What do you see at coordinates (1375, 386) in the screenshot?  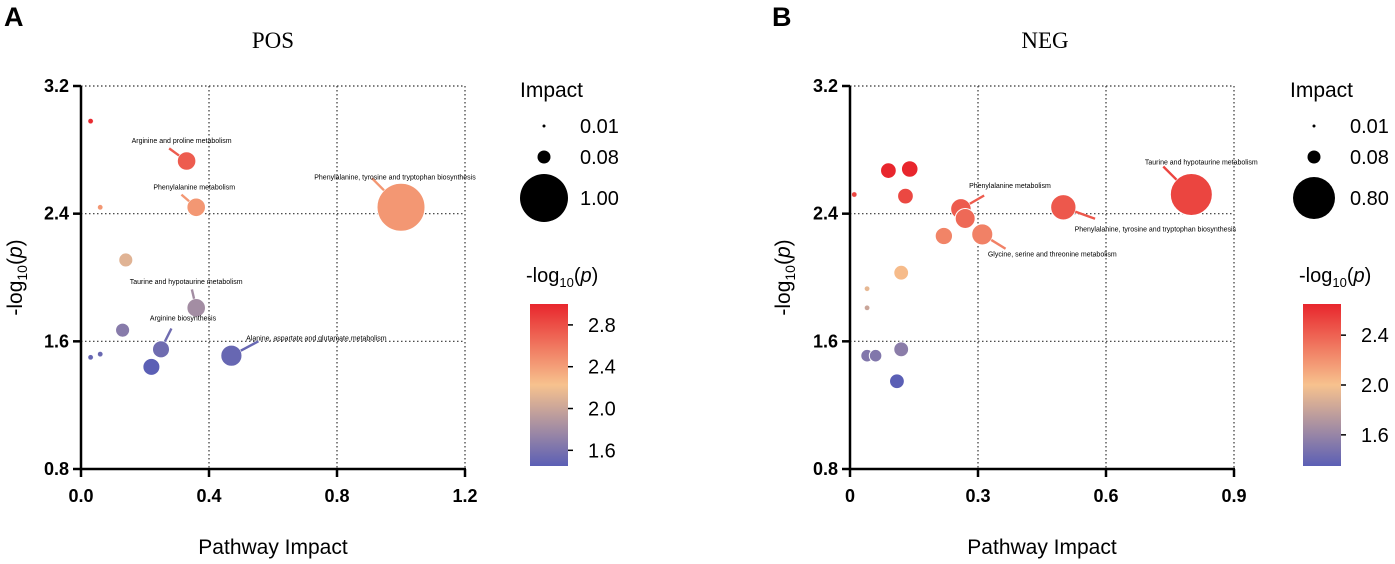 I see `colorbar-tick-label: 2.0` at bounding box center [1375, 386].